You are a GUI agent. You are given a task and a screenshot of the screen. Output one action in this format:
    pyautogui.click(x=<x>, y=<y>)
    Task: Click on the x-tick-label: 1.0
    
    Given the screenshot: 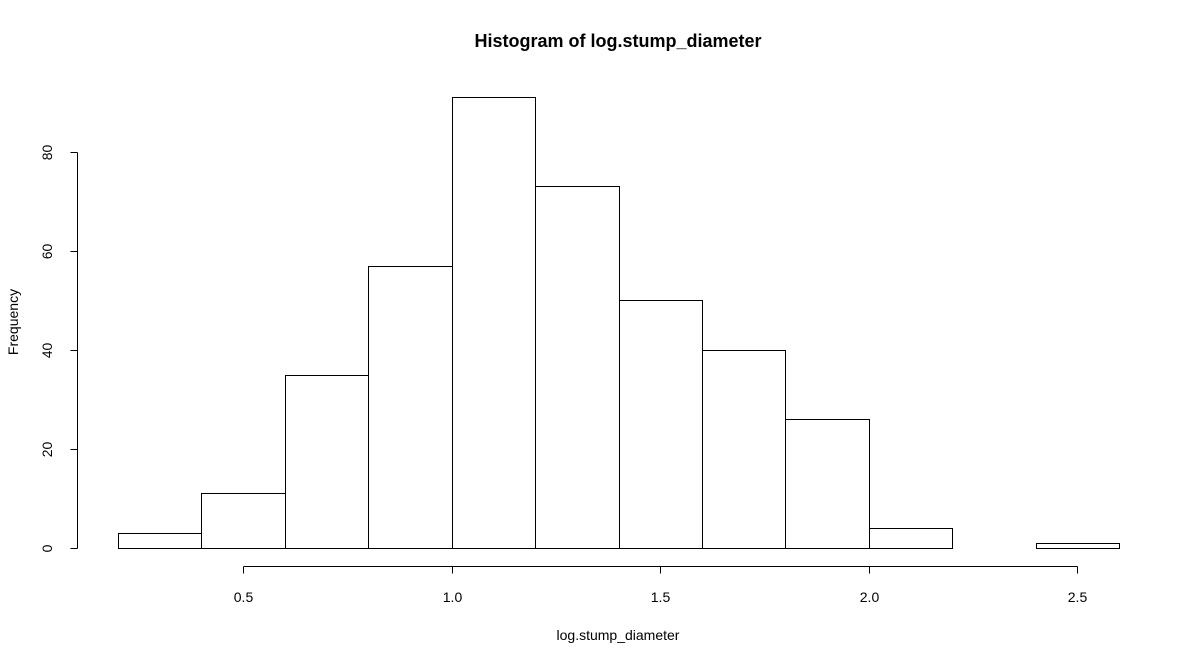 What is the action you would take?
    pyautogui.click(x=453, y=597)
    